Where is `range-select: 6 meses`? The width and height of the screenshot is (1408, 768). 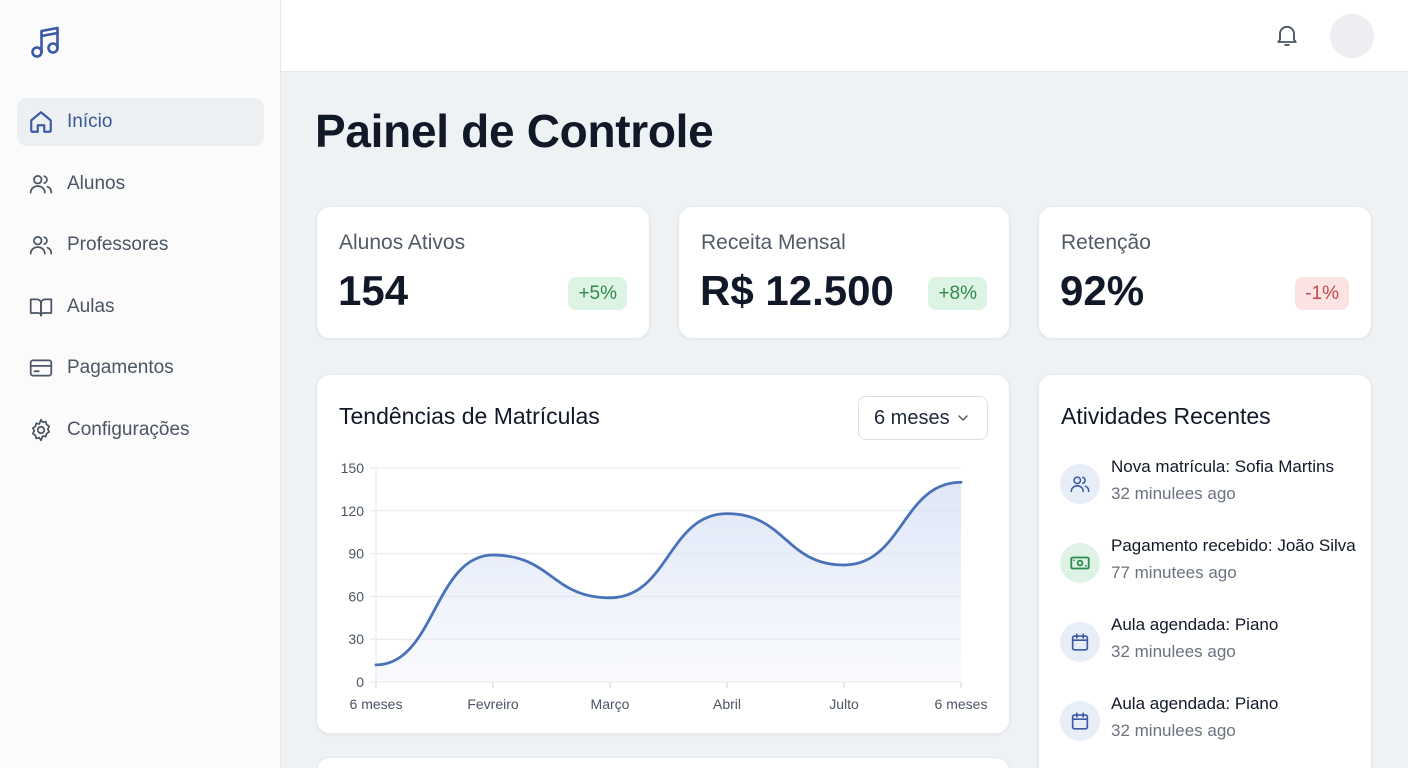 range-select: 6 meses is located at coordinates (923, 418).